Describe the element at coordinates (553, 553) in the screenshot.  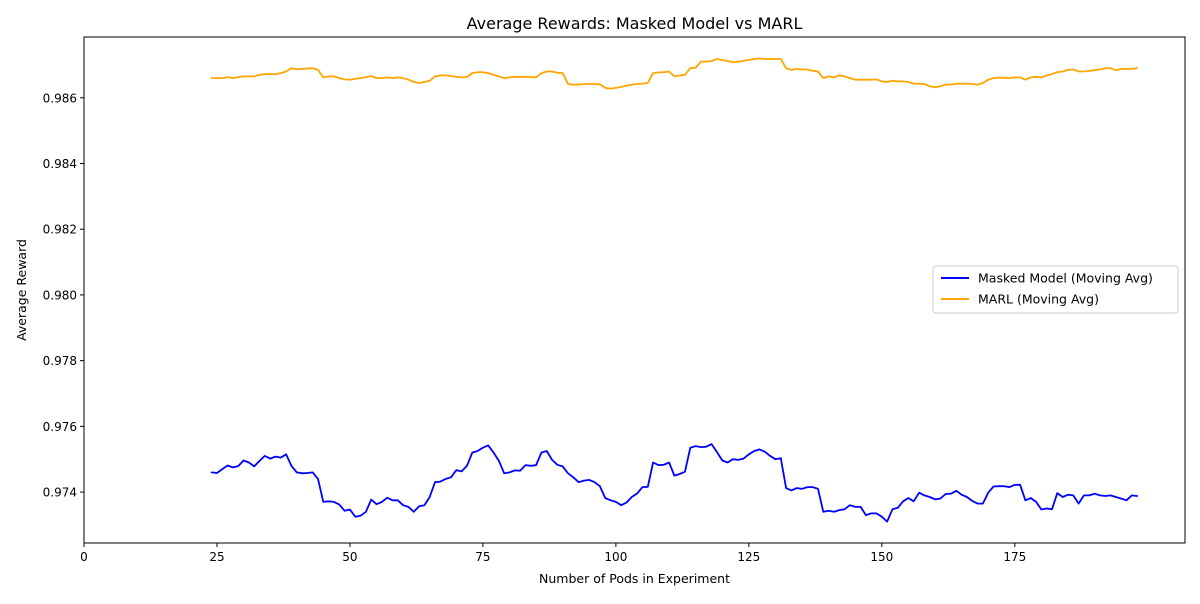
I see `x-axis-ticks: 0 25 50 75 100 125 150 175` at that location.